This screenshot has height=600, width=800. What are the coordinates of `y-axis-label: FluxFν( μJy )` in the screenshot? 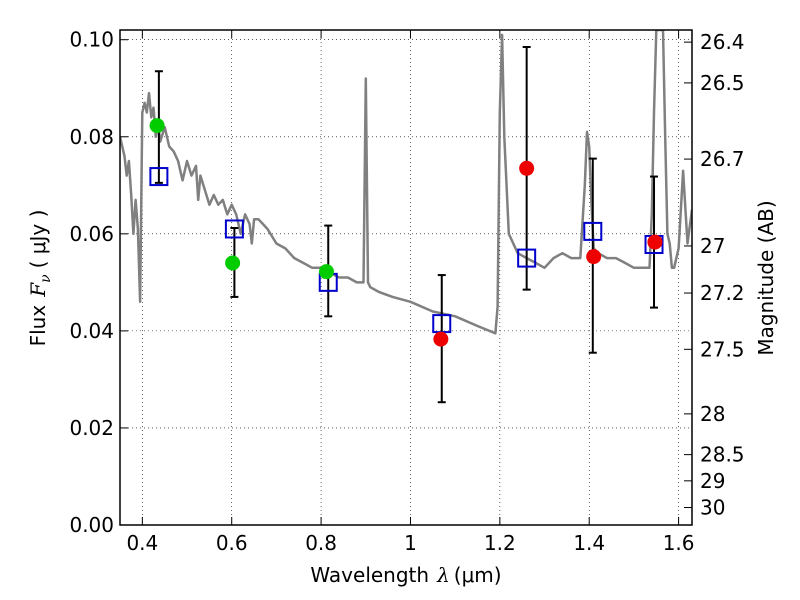 It's located at (40, 278).